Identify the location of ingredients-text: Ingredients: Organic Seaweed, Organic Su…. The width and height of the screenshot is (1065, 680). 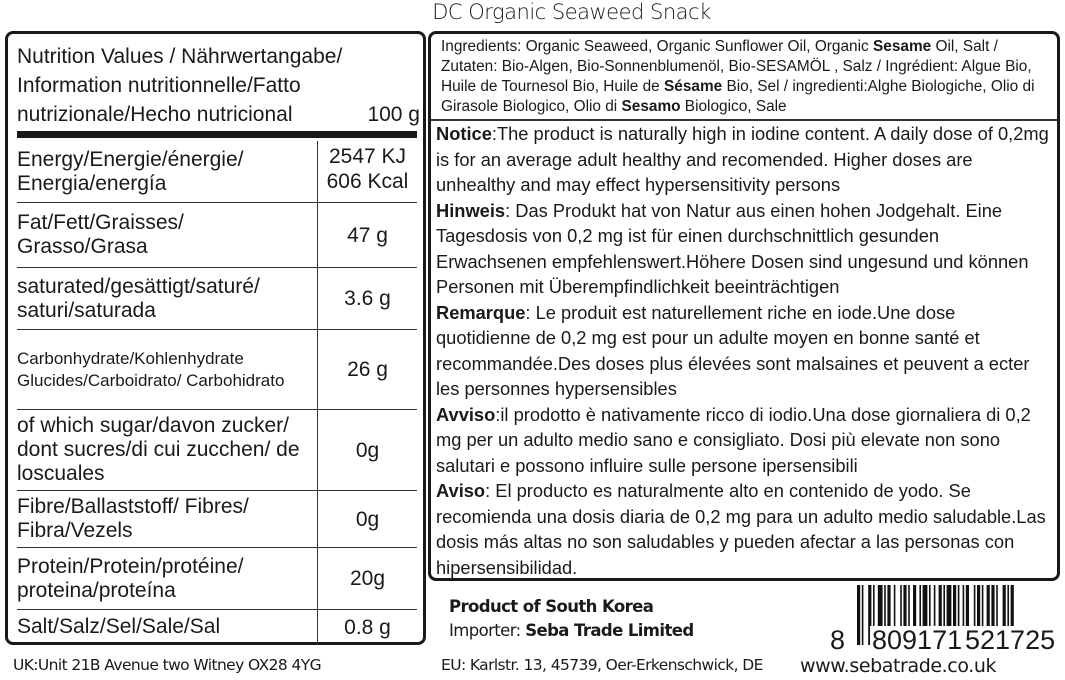
(745, 77).